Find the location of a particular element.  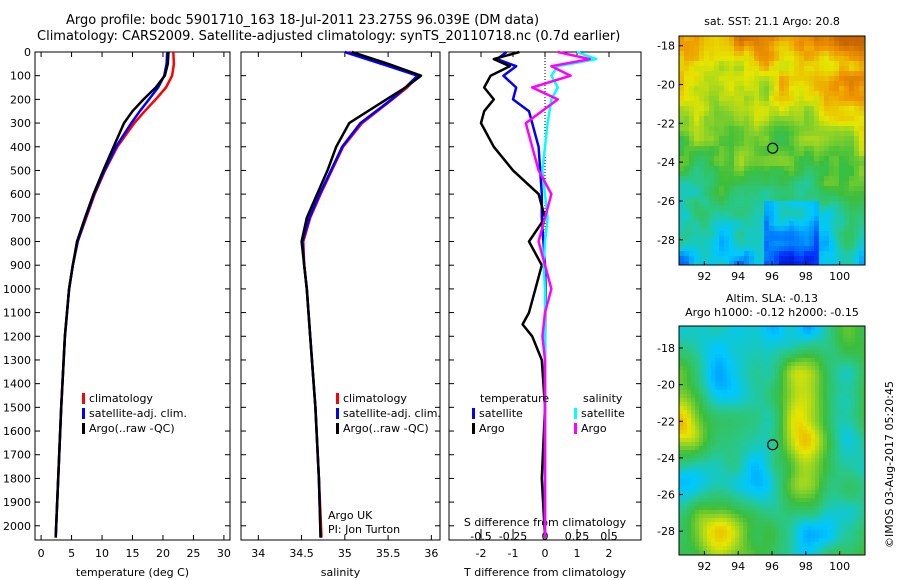

sla-map-lat-tick-label: -24 is located at coordinates (666, 458).